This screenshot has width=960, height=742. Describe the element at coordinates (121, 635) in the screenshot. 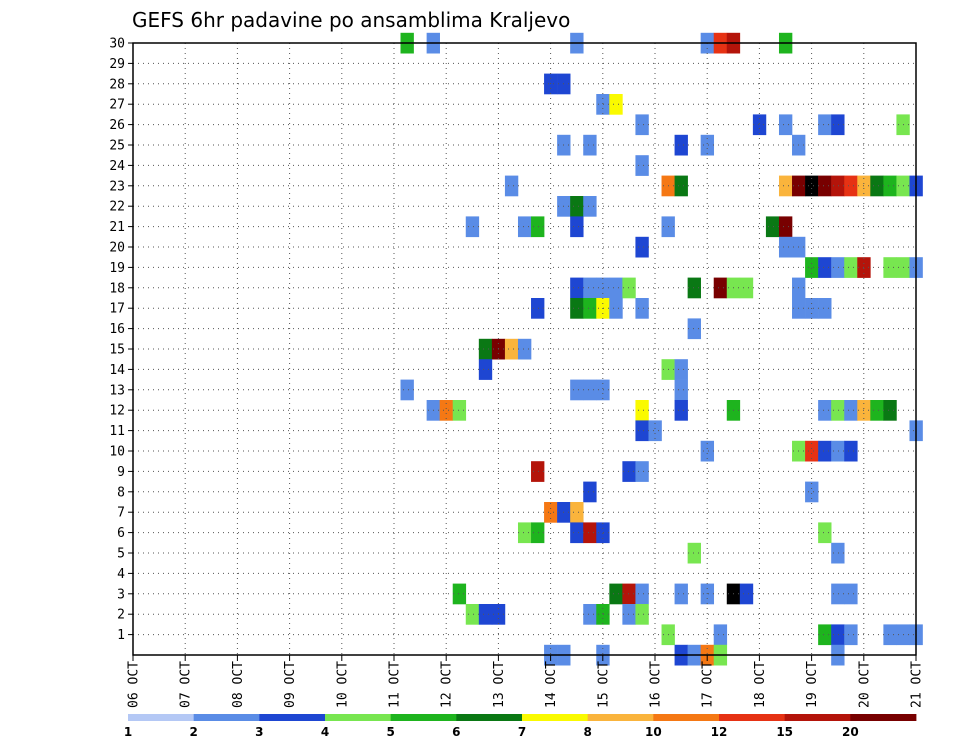

I see `y-tick-label: 1` at that location.